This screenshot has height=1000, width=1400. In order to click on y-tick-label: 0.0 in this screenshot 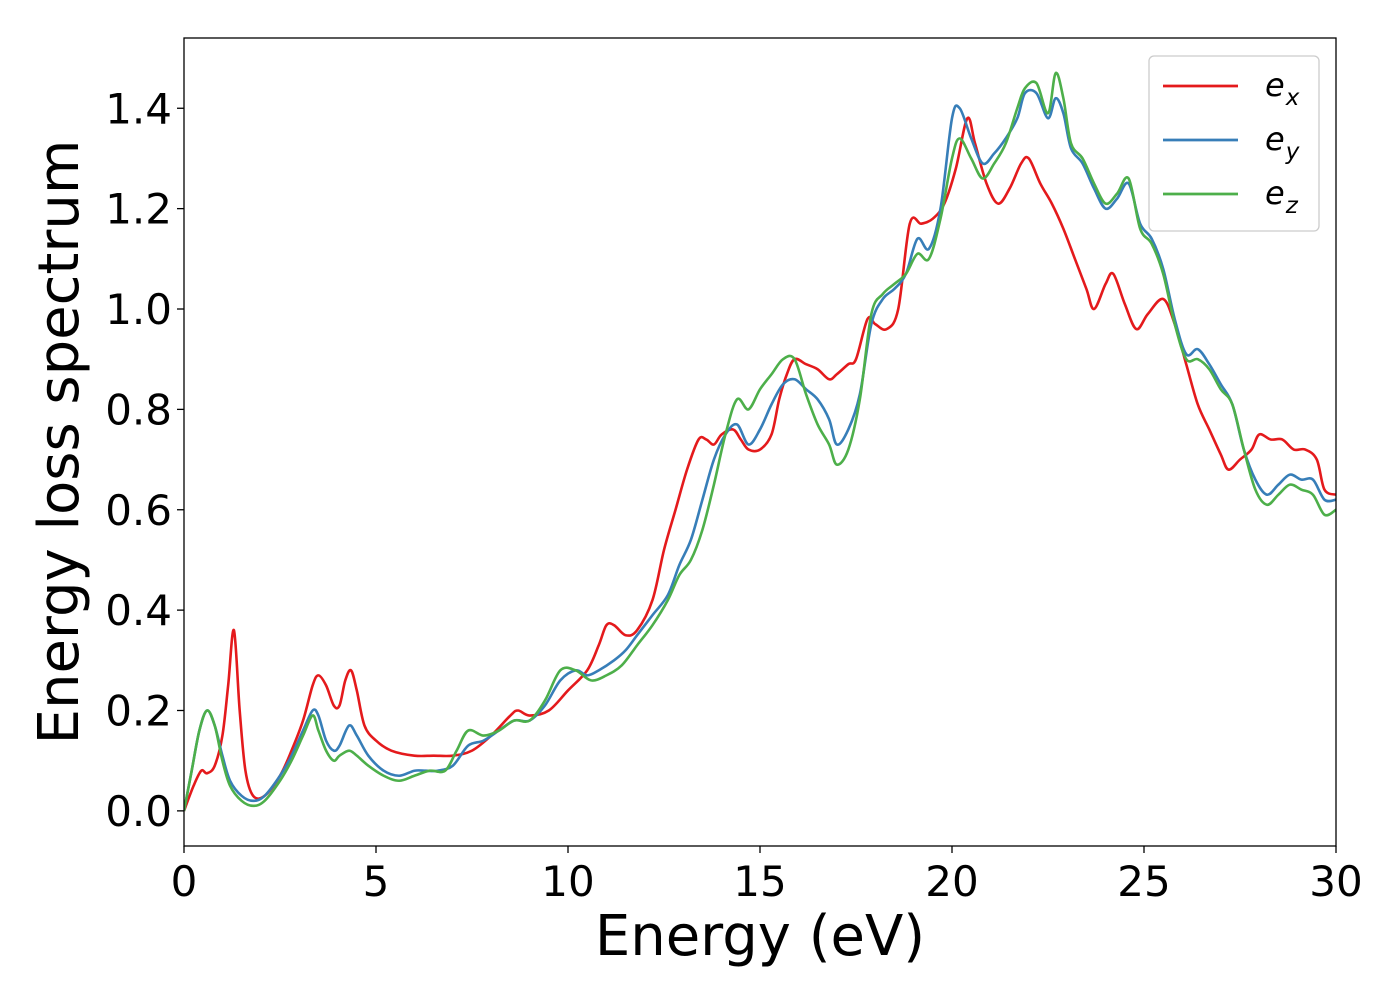, I will do `click(138, 811)`.